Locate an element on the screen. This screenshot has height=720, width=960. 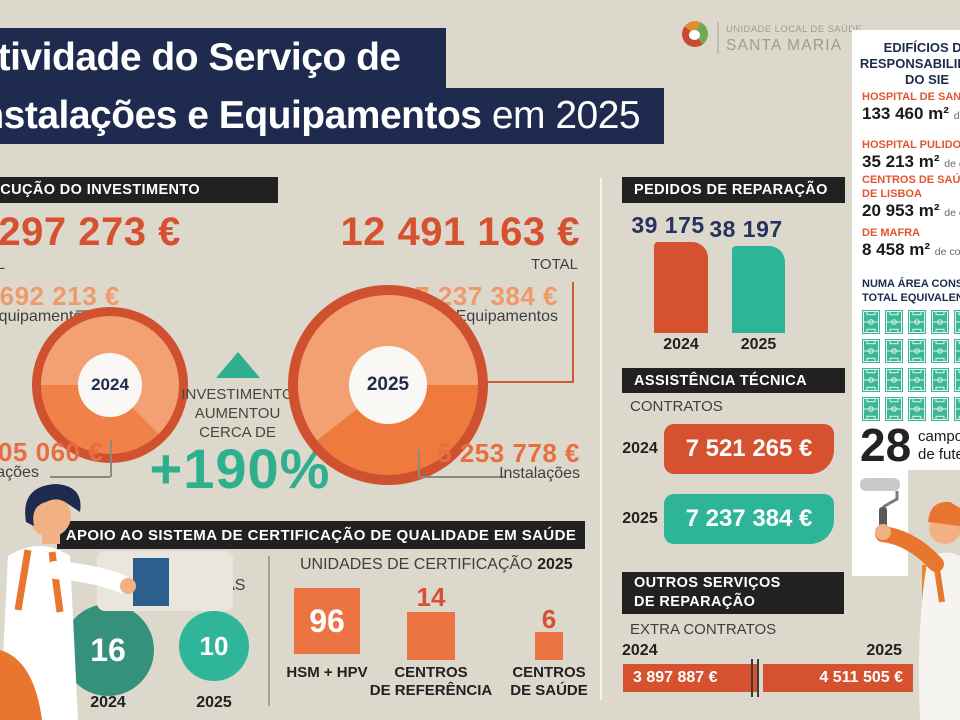
units-title-text: UNIDADES DE CERTIFICAÇÃO is located at coordinates (416, 564).